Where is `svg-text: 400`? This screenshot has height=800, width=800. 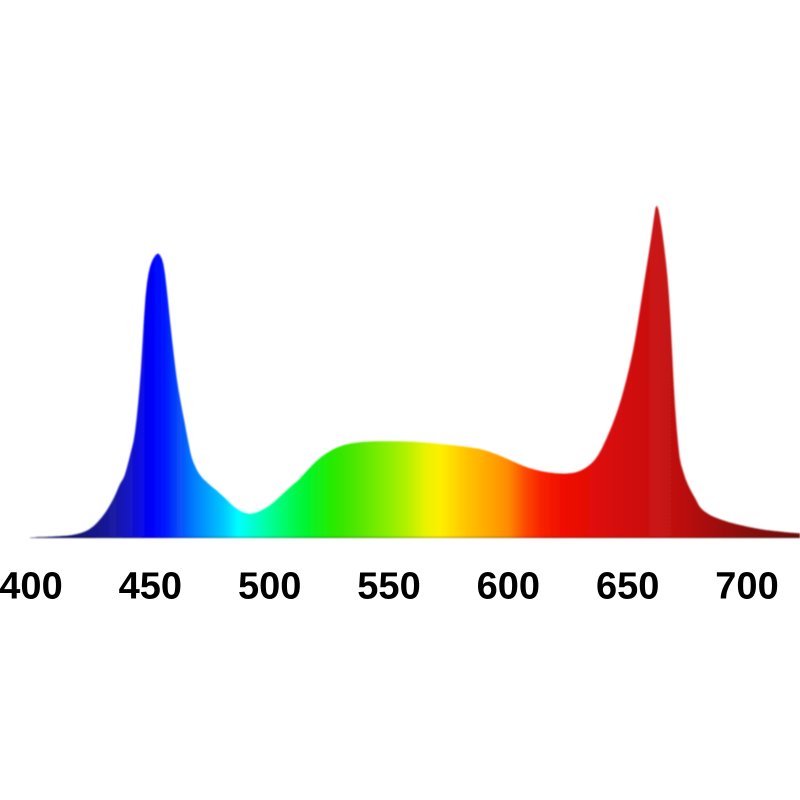 svg-text: 400 is located at coordinates (31, 587).